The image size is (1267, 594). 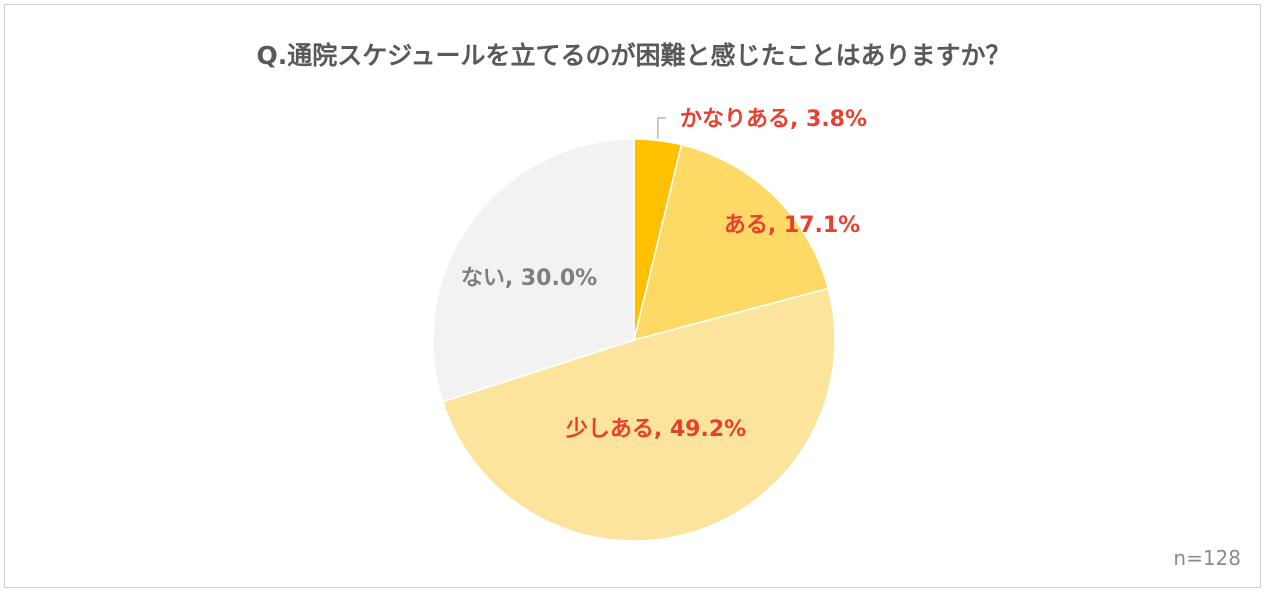 What do you see at coordinates (792, 225) in the screenshot?
I see `slice-label-2: ある, 17.1%` at bounding box center [792, 225].